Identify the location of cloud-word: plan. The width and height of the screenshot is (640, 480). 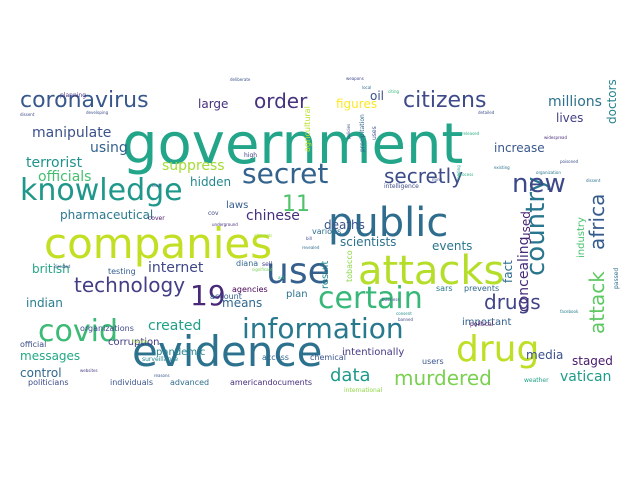
(297, 294).